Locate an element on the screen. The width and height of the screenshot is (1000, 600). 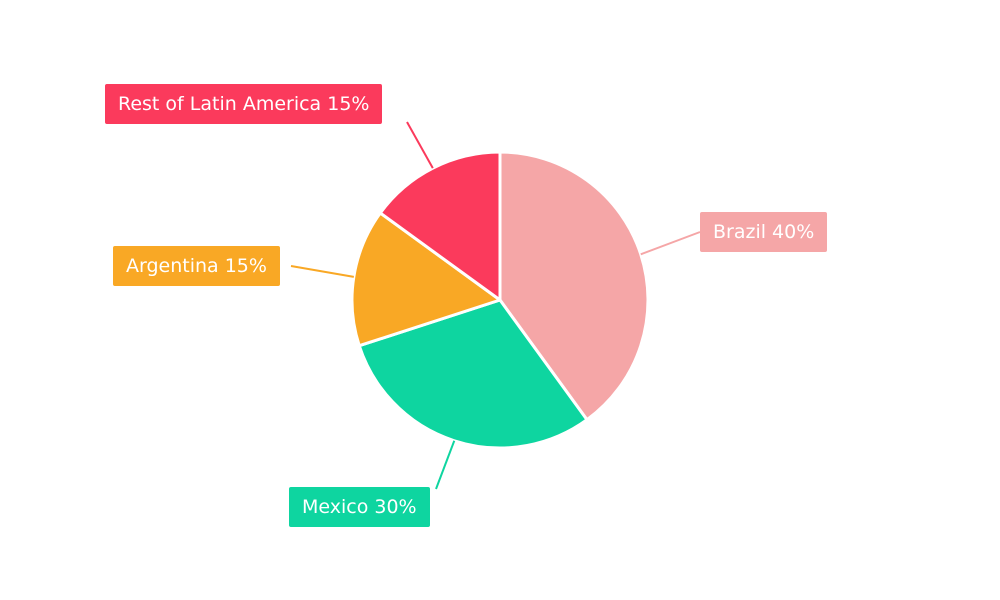
pie-label-mexico: Mexico 30% is located at coordinates (359, 507).